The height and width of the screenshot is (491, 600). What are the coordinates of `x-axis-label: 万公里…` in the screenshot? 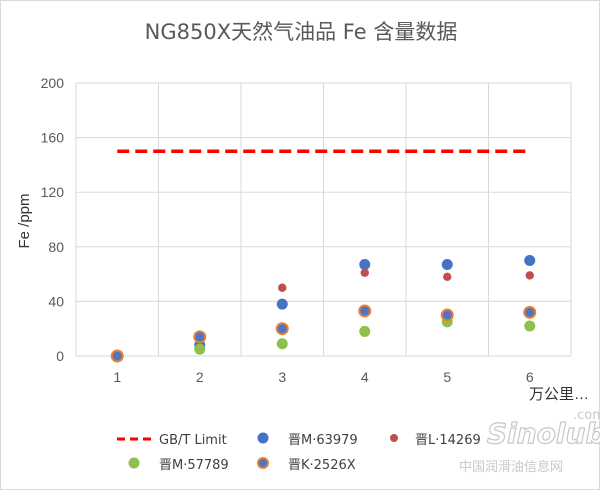 It's located at (559, 394).